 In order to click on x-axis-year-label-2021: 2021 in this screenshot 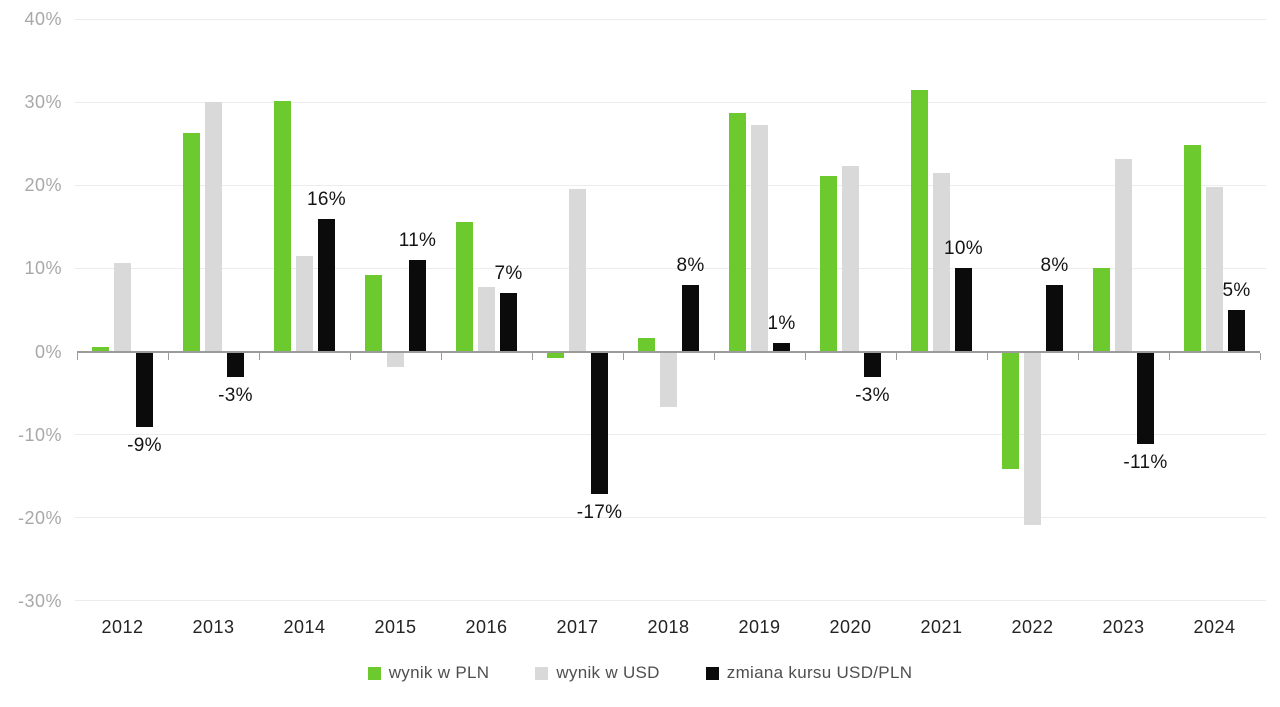, I will do `click(941, 627)`.